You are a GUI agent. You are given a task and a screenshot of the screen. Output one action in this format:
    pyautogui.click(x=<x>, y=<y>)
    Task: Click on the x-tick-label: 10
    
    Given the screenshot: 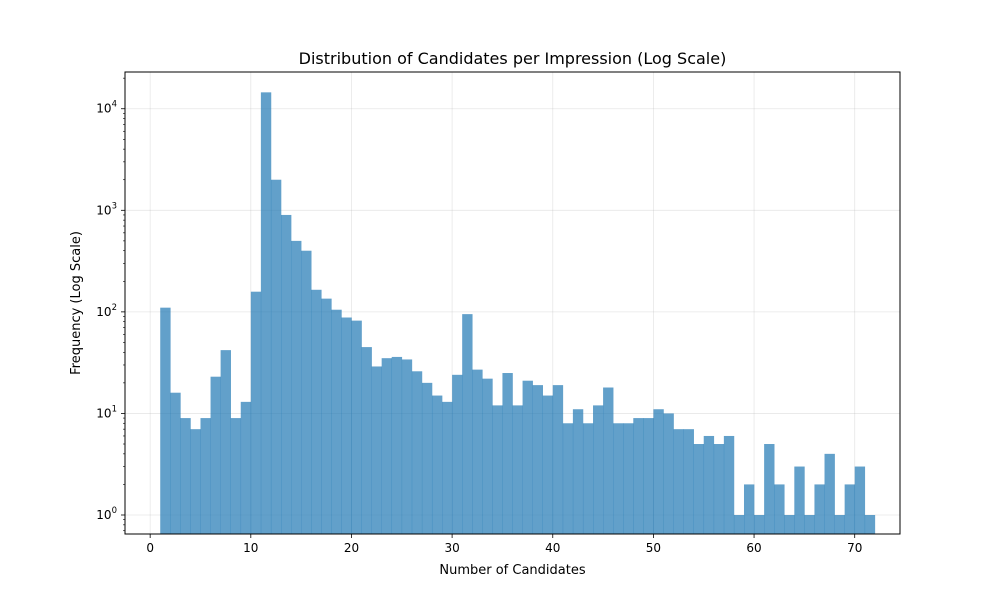 What is the action you would take?
    pyautogui.click(x=250, y=548)
    